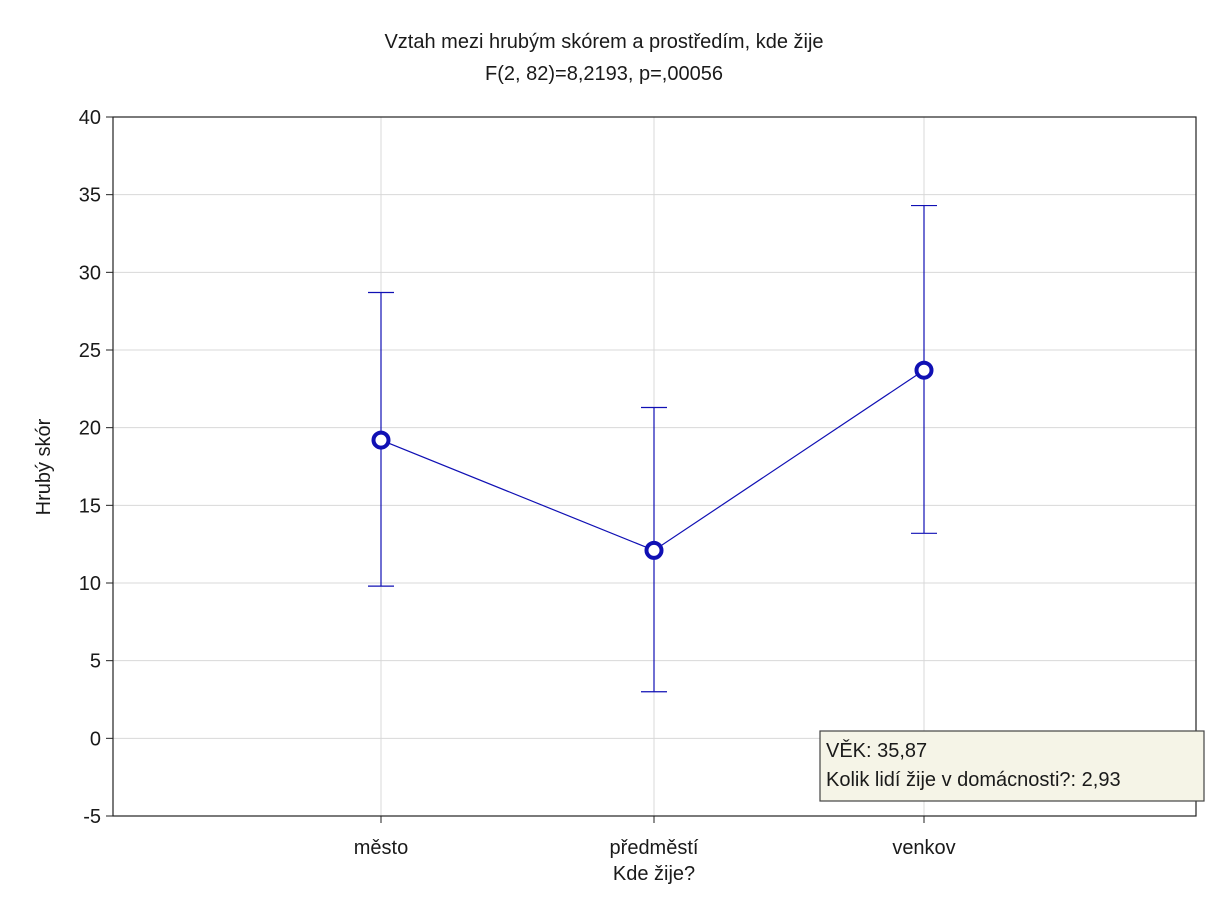 This screenshot has height=918, width=1208. What do you see at coordinates (654, 874) in the screenshot?
I see `x-axis-label: Kde žije?` at bounding box center [654, 874].